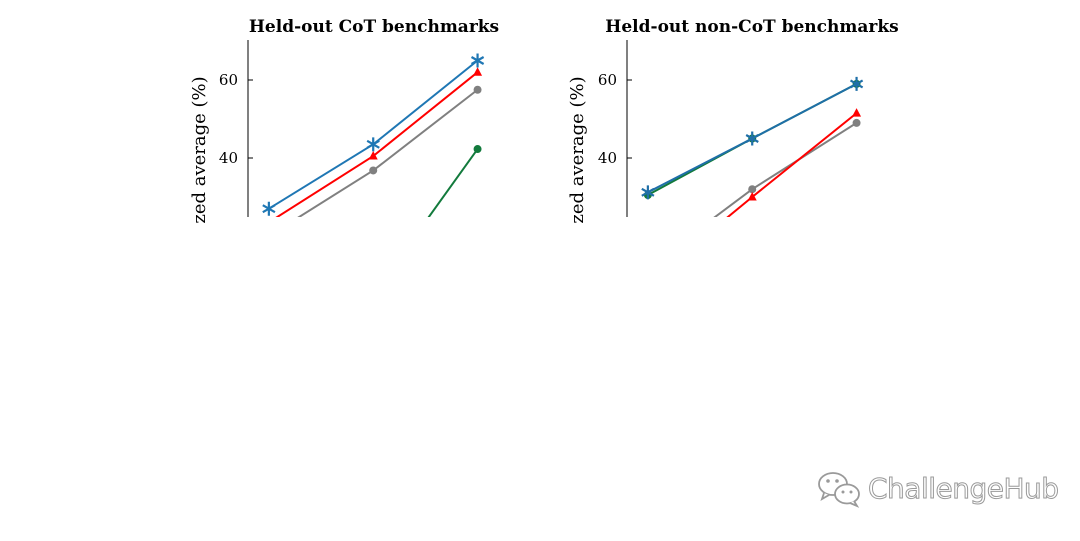  I want to click on chart-title: Held-out non-CoT benchmarks, so click(751, 27).